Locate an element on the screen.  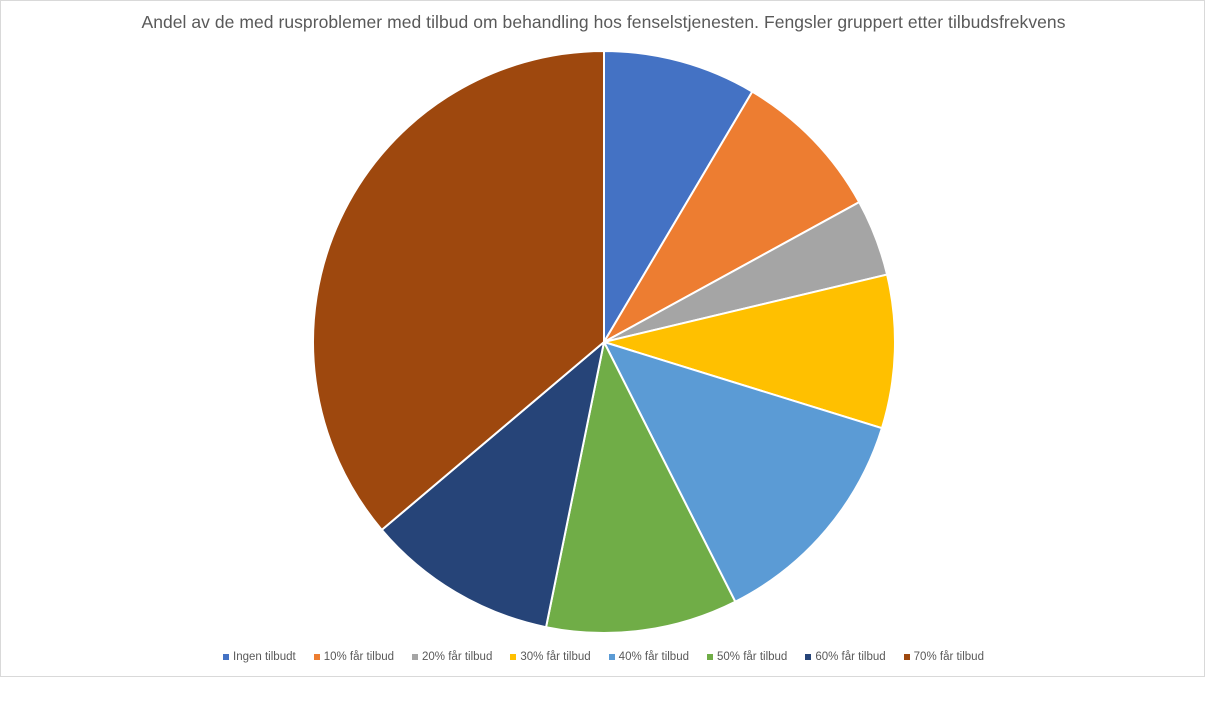
legend-item: 40% får tilbud is located at coordinates (648, 657).